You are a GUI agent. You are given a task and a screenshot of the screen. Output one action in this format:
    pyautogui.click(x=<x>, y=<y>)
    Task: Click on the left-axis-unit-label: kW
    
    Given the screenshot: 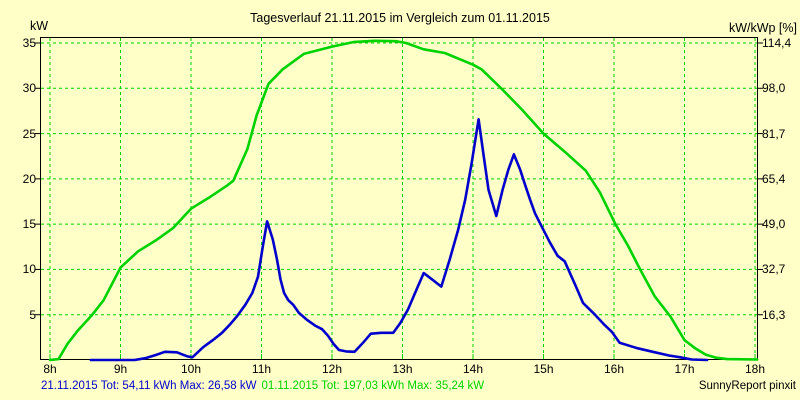 What is the action you would take?
    pyautogui.click(x=39, y=26)
    